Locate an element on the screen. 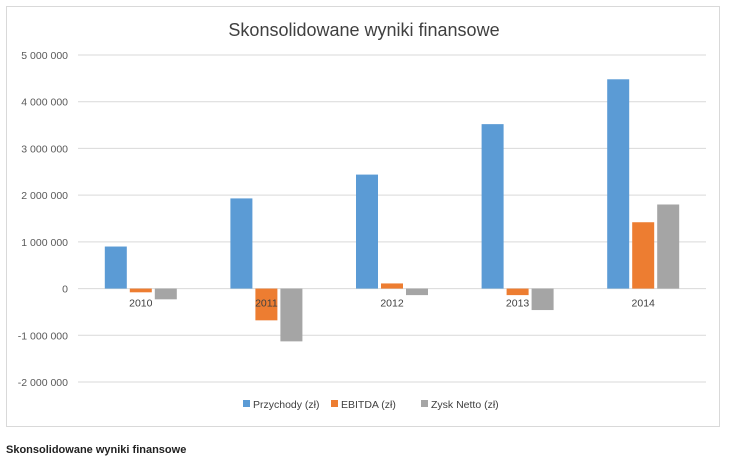  x-tick-label: 2011 is located at coordinates (266, 304).